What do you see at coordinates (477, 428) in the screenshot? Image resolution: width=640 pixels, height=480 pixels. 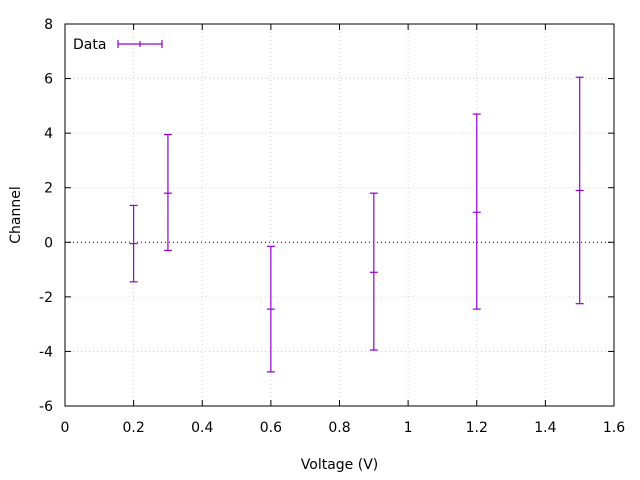 I see `x-tick-label: 1.2` at bounding box center [477, 428].